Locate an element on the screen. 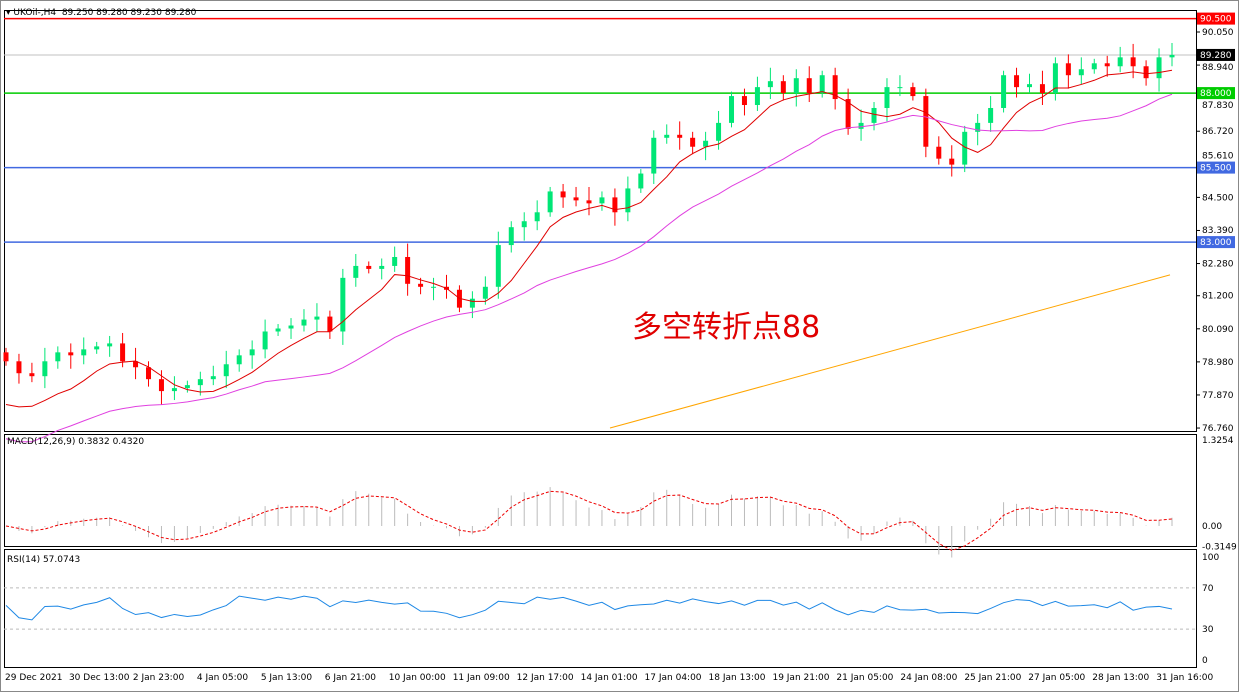 Image resolution: width=1239 pixels, height=692 pixels. level-label: 83.000 is located at coordinates (1216, 243).